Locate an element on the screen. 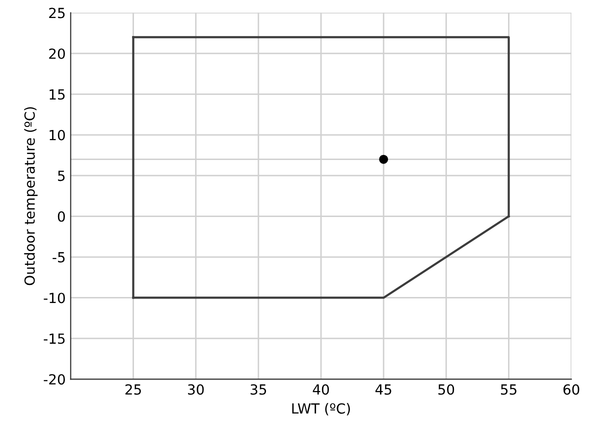 The image size is (589, 426). x-tick-label: 55 is located at coordinates (508, 389).